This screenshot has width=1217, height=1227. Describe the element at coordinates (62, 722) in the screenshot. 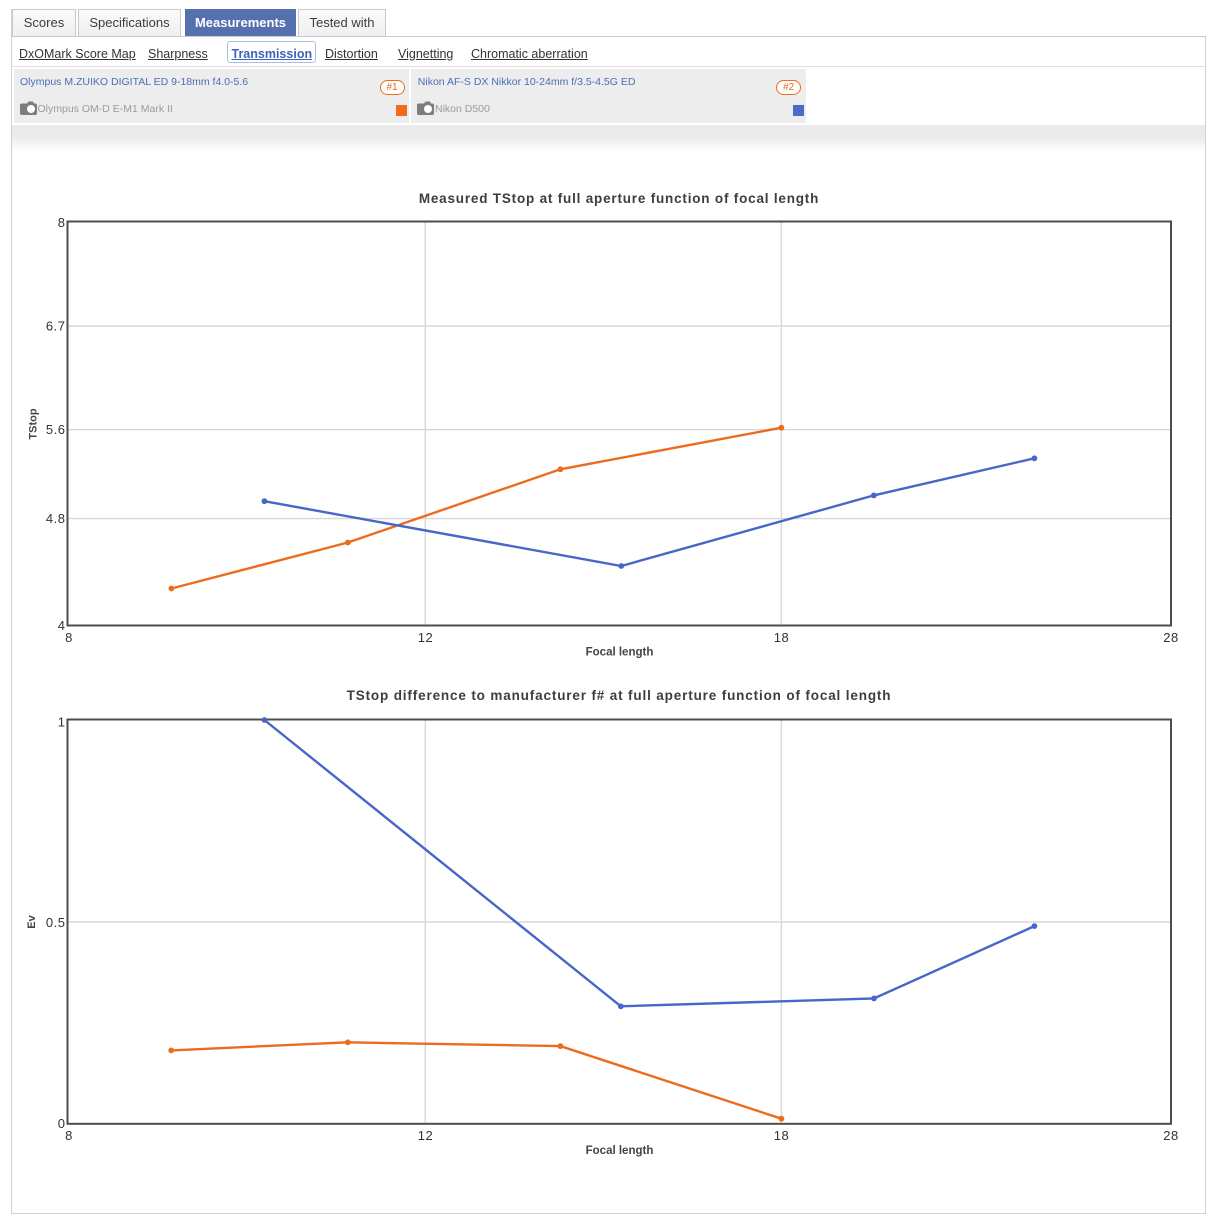

I see `svg-text: 1` at that location.